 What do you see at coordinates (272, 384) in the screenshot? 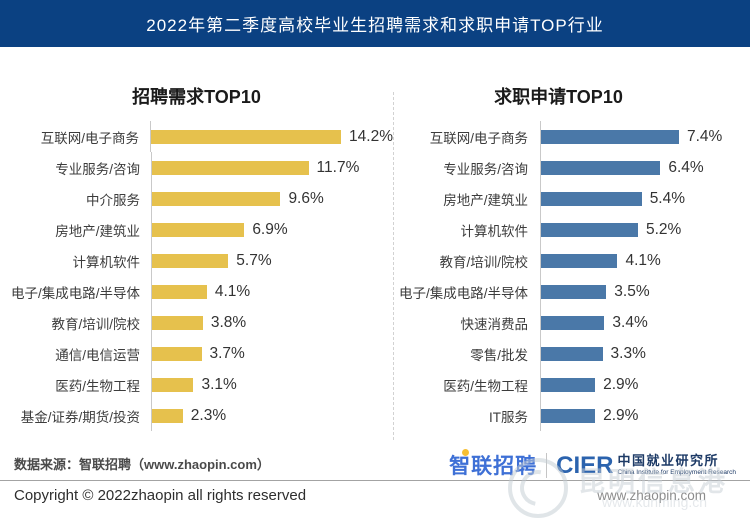
I see `bar-zone: 3.1%` at bounding box center [272, 384].